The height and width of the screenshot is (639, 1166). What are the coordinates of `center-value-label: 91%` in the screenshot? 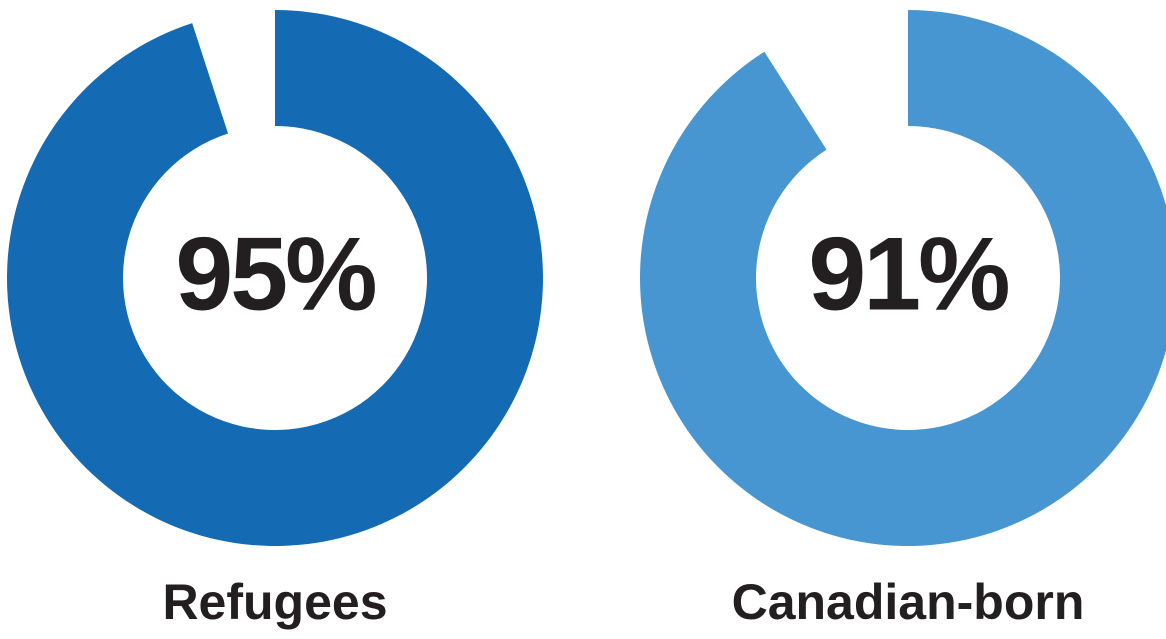 It's located at (908, 274).